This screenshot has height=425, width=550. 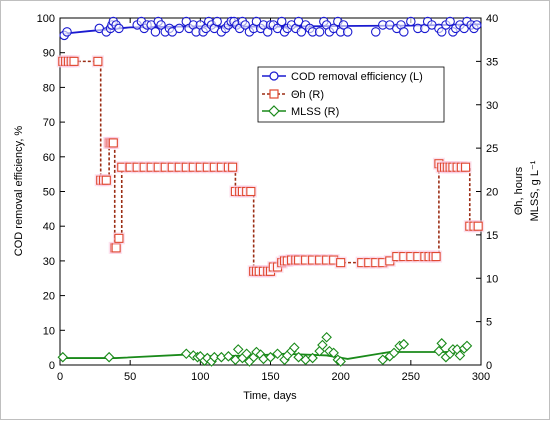 What do you see at coordinates (46, 19) in the screenshot?
I see `y-left-tick-label: 100` at bounding box center [46, 19].